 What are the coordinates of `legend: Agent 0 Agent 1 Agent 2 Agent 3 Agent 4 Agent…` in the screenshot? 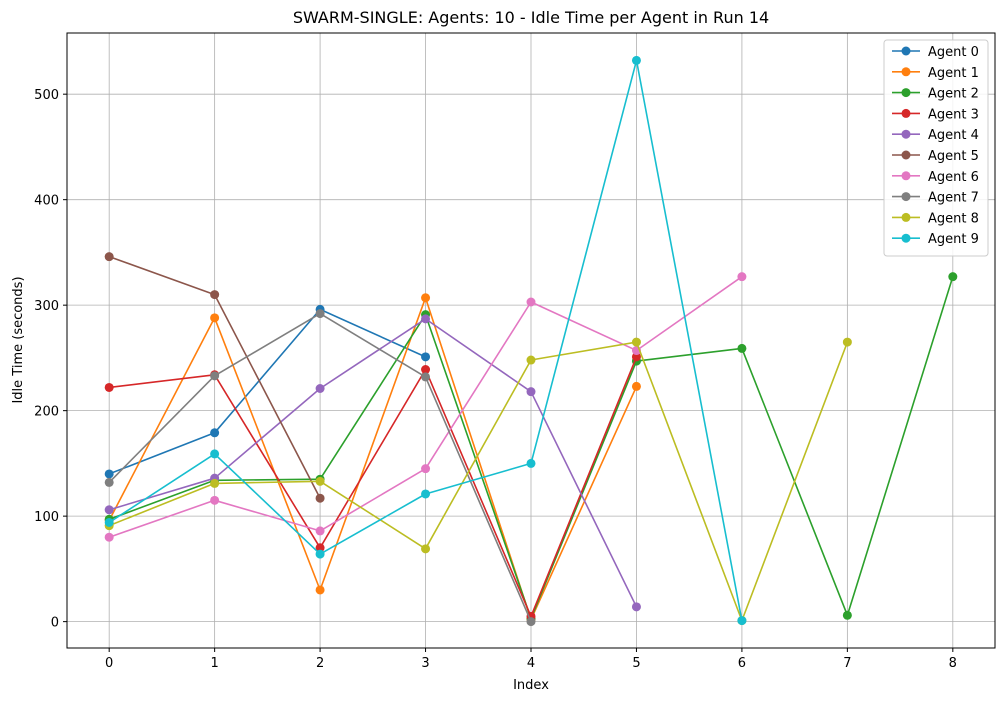 It's located at (936, 148).